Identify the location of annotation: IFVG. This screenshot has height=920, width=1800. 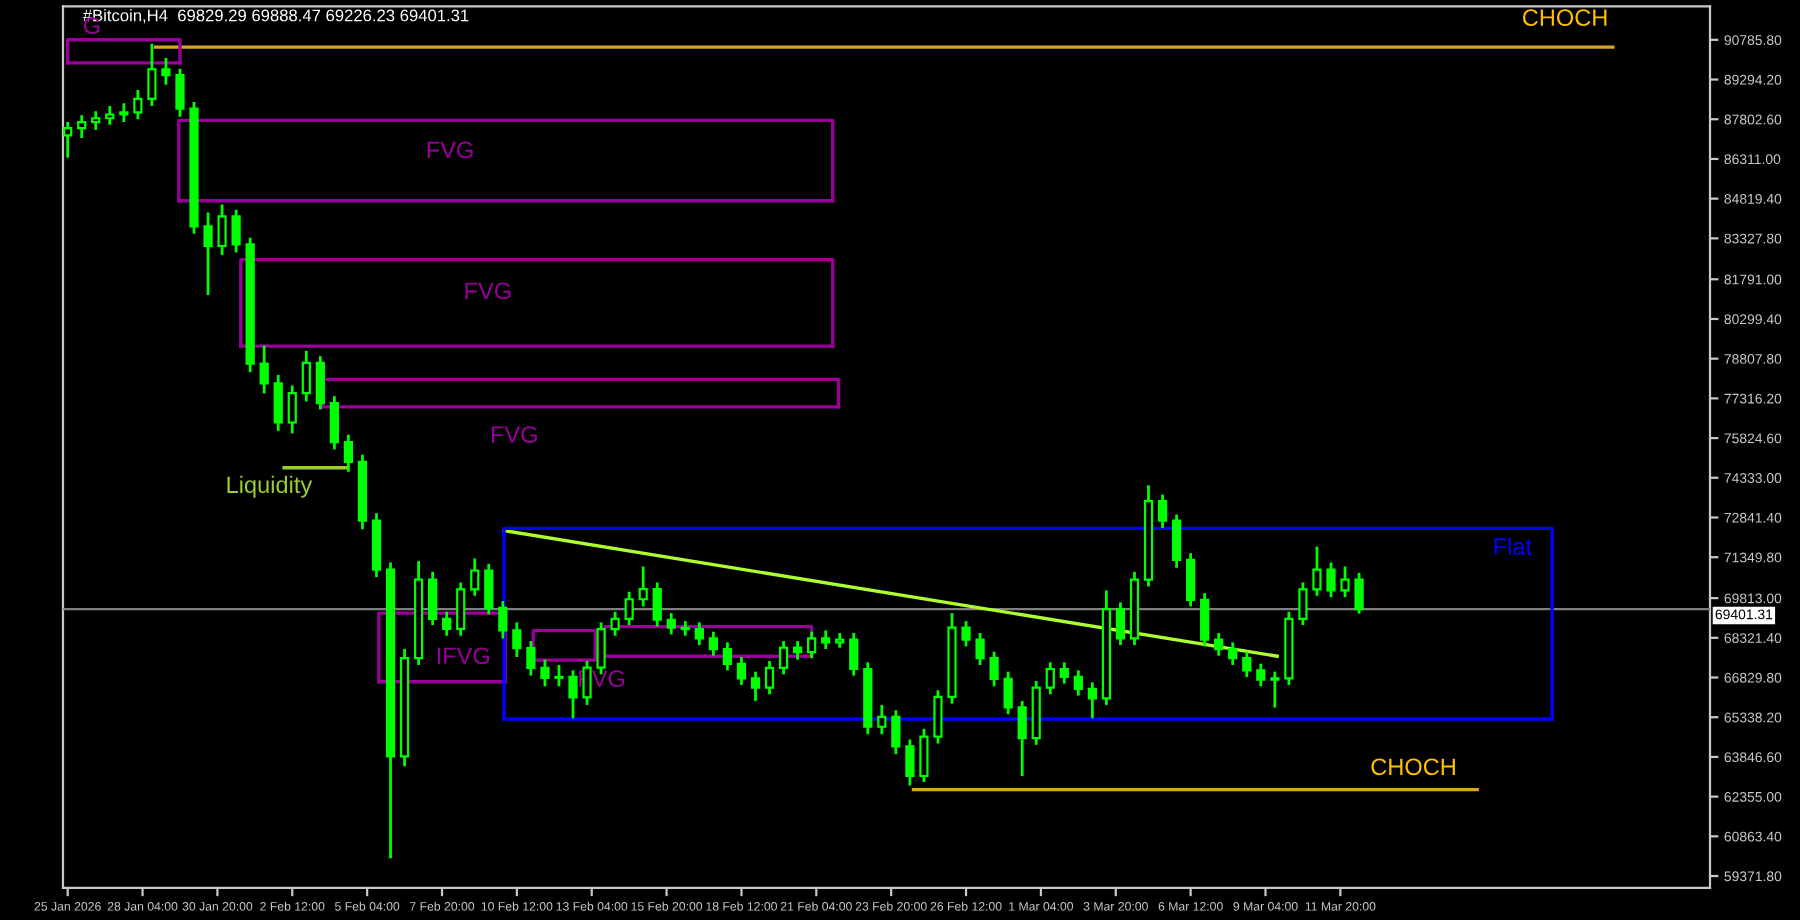
(463, 656).